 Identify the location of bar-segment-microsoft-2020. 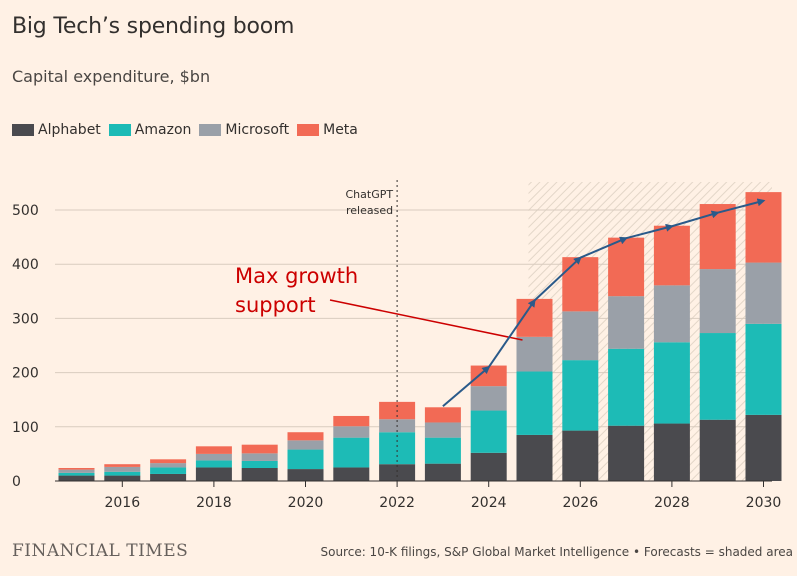
(305, 445).